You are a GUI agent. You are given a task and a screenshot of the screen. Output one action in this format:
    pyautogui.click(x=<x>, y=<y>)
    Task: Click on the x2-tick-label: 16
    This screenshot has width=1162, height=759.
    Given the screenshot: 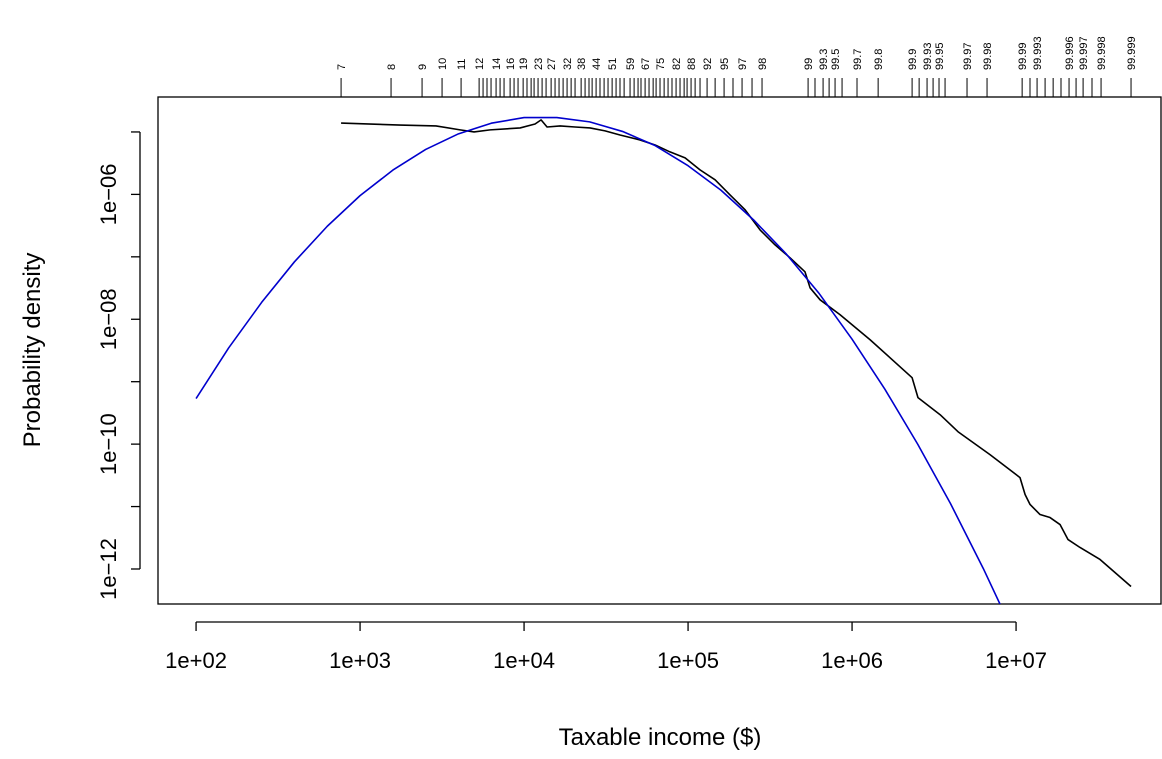 What is the action you would take?
    pyautogui.click(x=511, y=64)
    